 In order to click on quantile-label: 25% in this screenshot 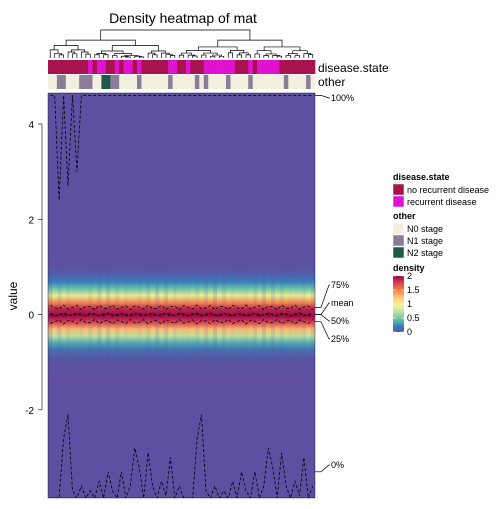, I will do `click(340, 339)`.